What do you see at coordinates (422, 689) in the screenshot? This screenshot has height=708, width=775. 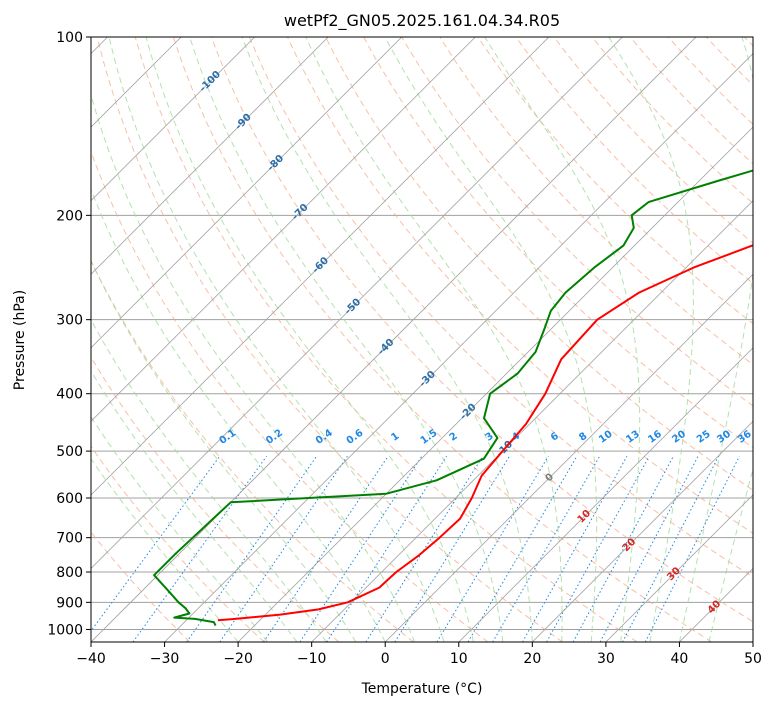 I see `x-axis-label: Temperature (°C)` at bounding box center [422, 689].